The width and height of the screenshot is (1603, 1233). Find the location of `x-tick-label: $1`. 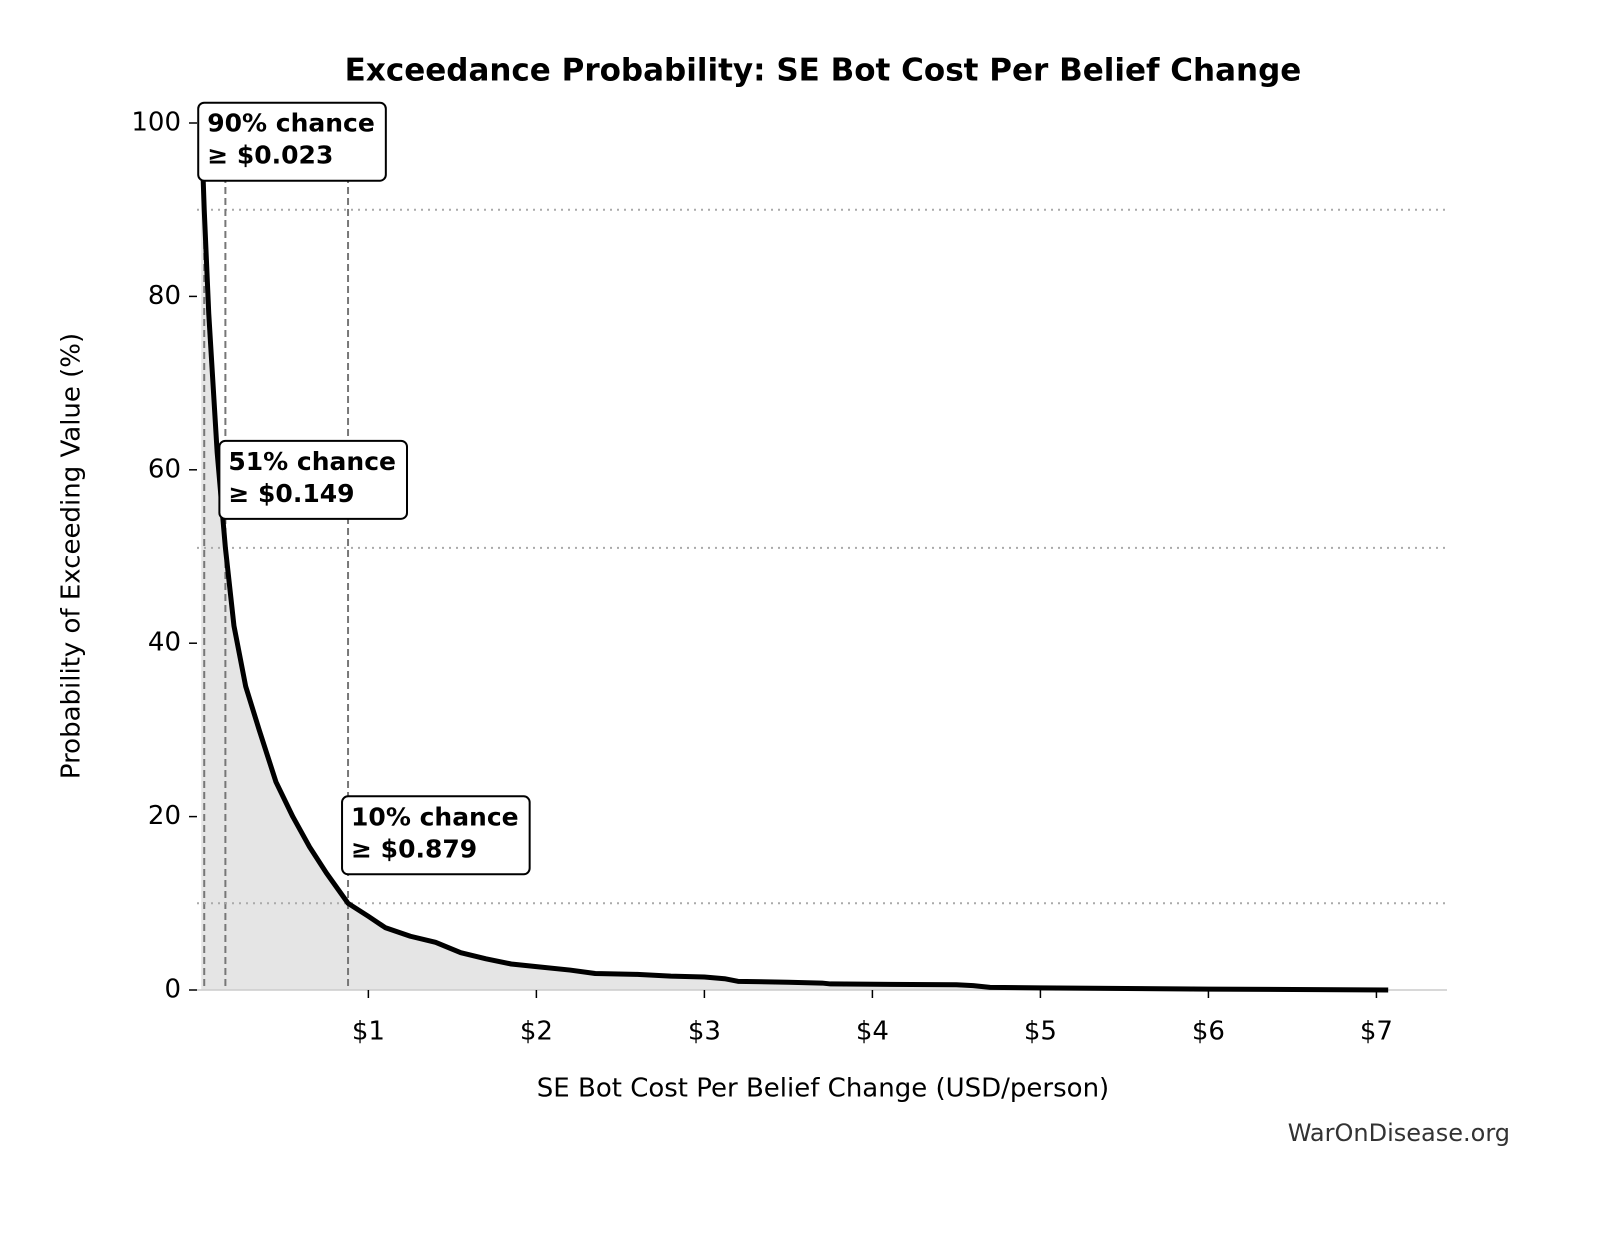

x-tick-label: $1 is located at coordinates (368, 1032).